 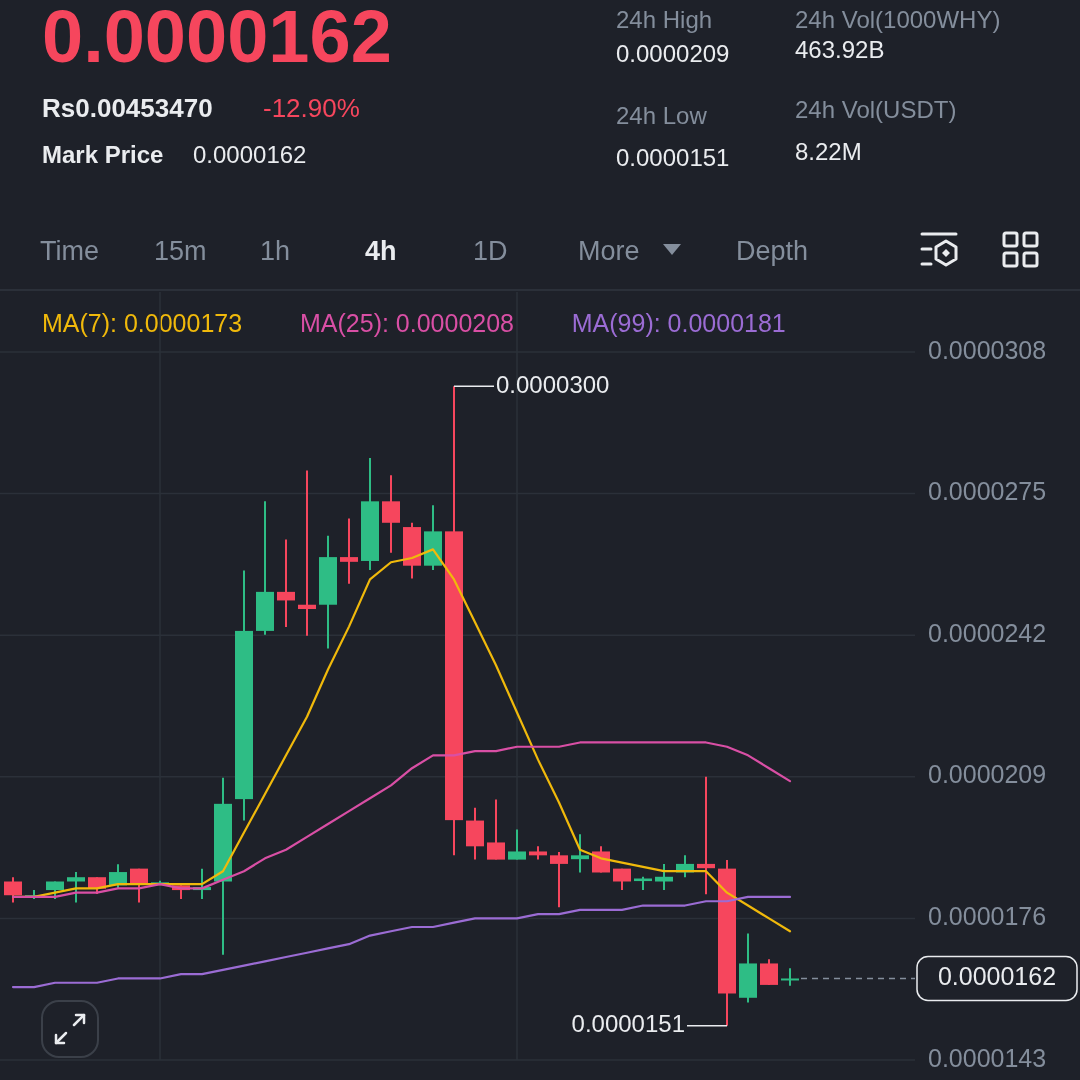 What do you see at coordinates (142, 322) in the screenshot?
I see `text: MA(7): 0.0000173` at bounding box center [142, 322].